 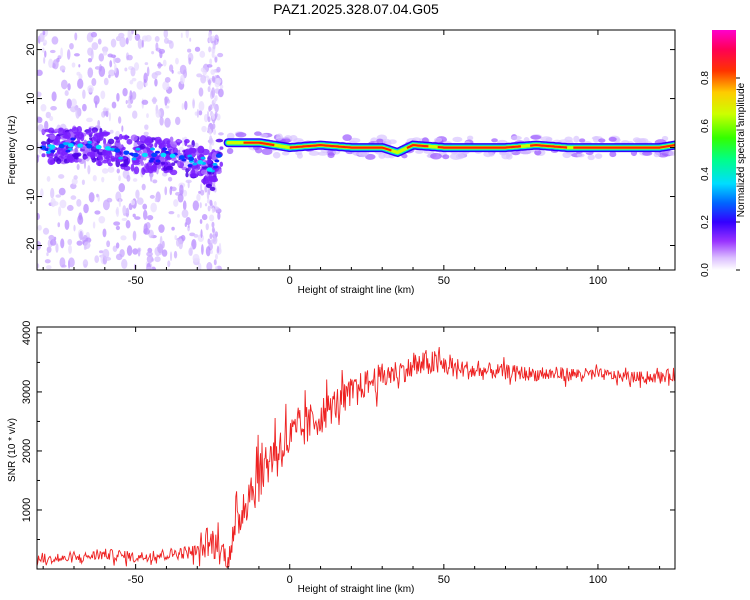 I want to click on colorbar-ticks: 0.0 0.2 0.4 0.6 0.8, so click(x=720, y=174).